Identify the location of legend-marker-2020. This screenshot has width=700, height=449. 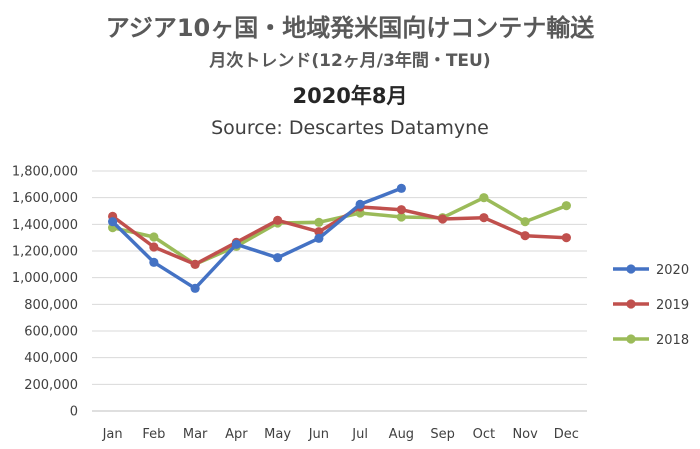
(631, 269).